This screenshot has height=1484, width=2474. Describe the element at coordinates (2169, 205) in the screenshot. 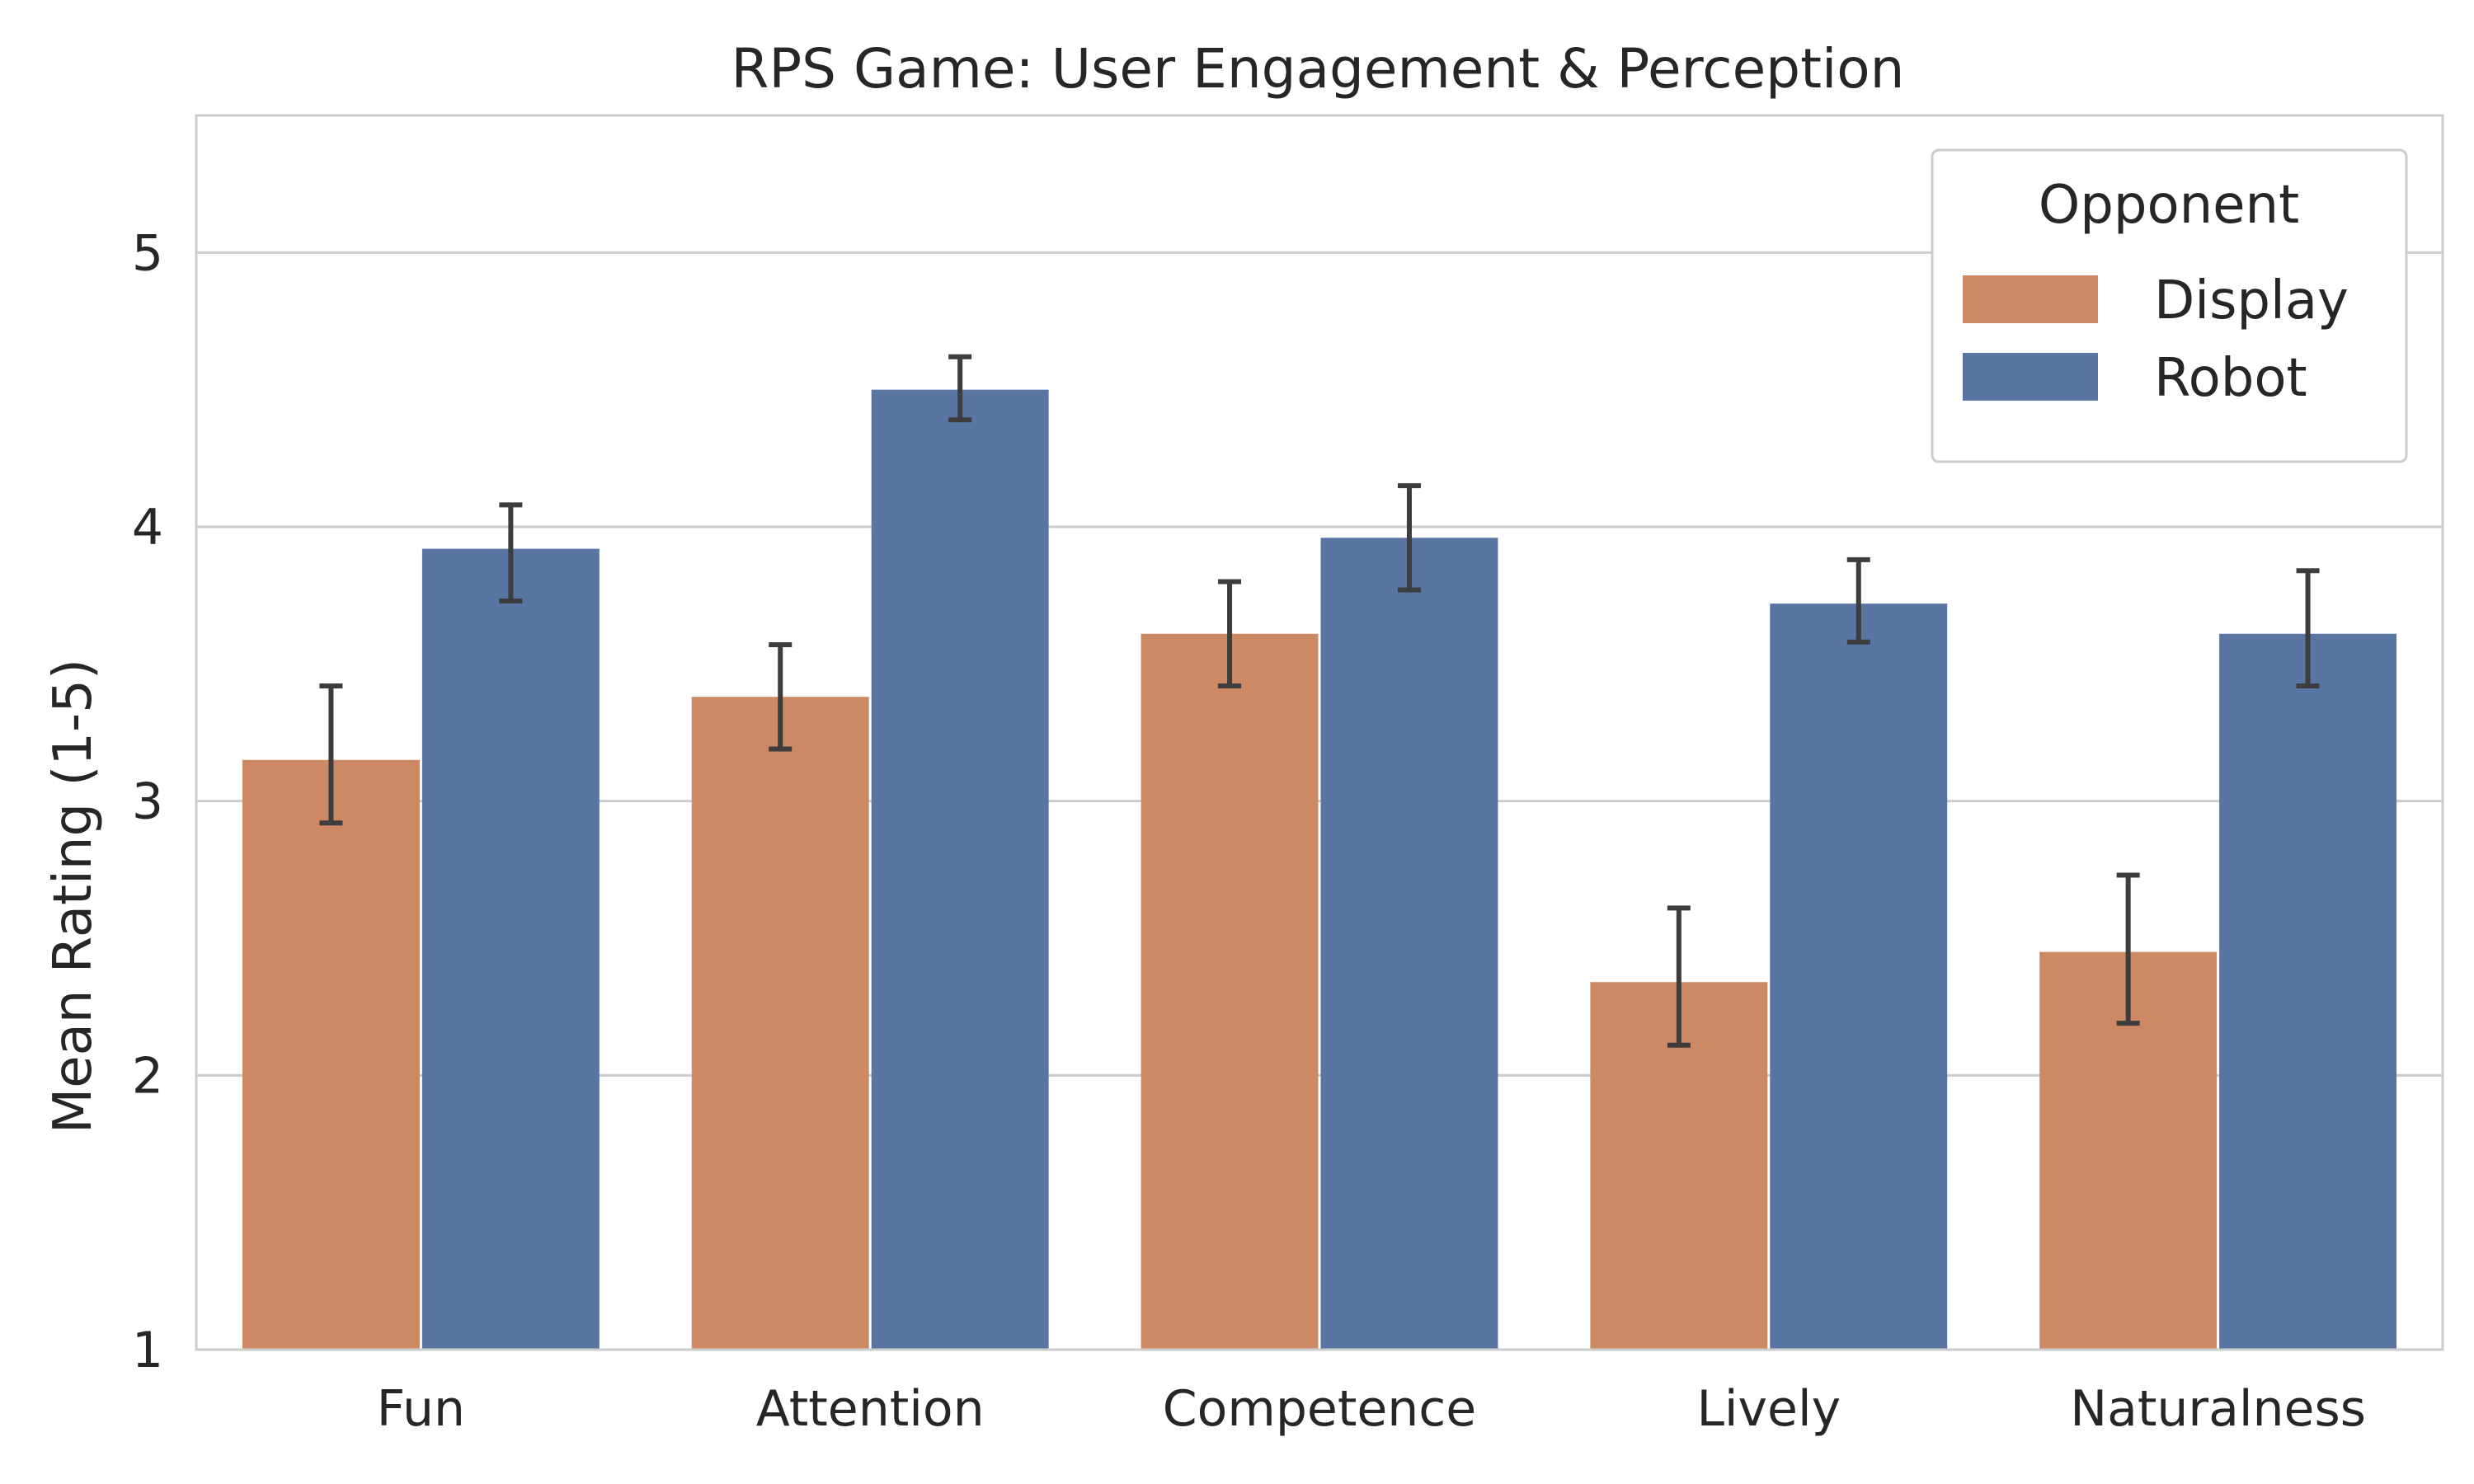

I see `legend-title: Opponent` at that location.